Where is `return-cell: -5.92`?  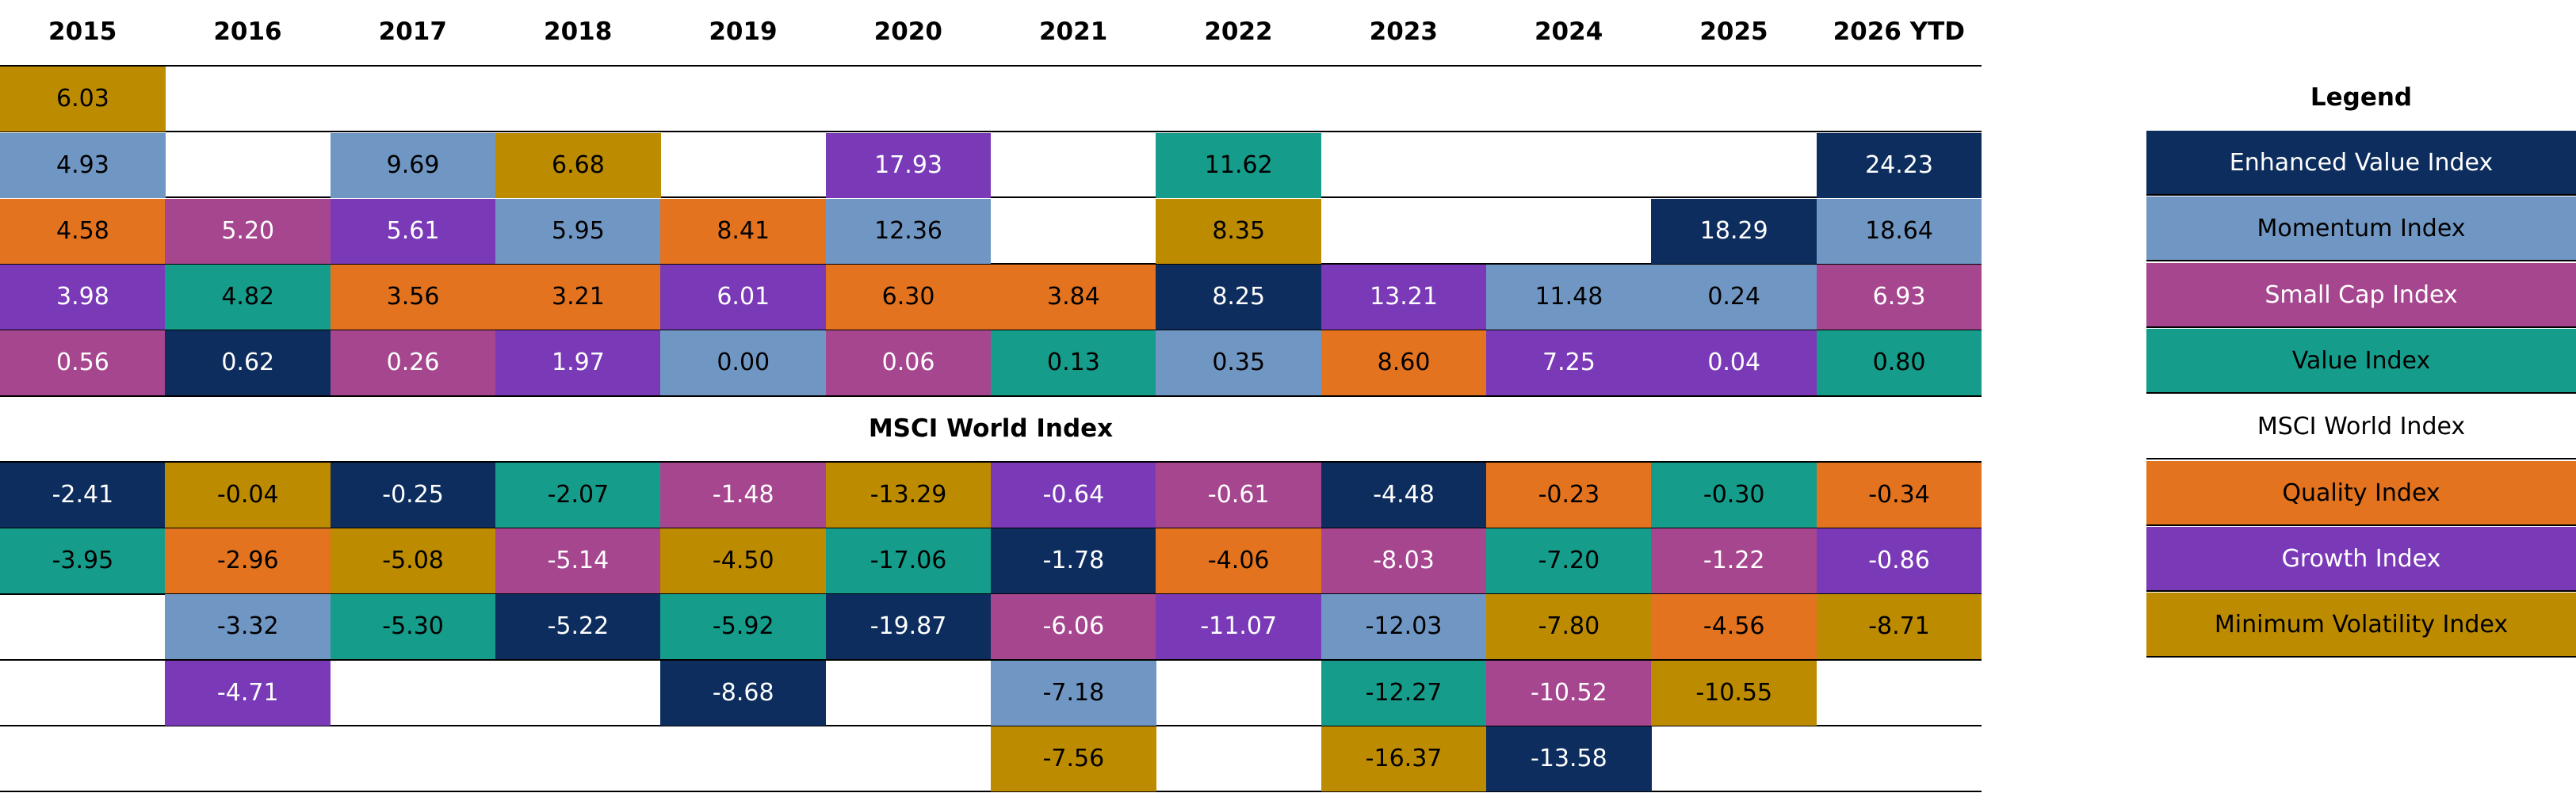
return-cell: -5.92 is located at coordinates (743, 627).